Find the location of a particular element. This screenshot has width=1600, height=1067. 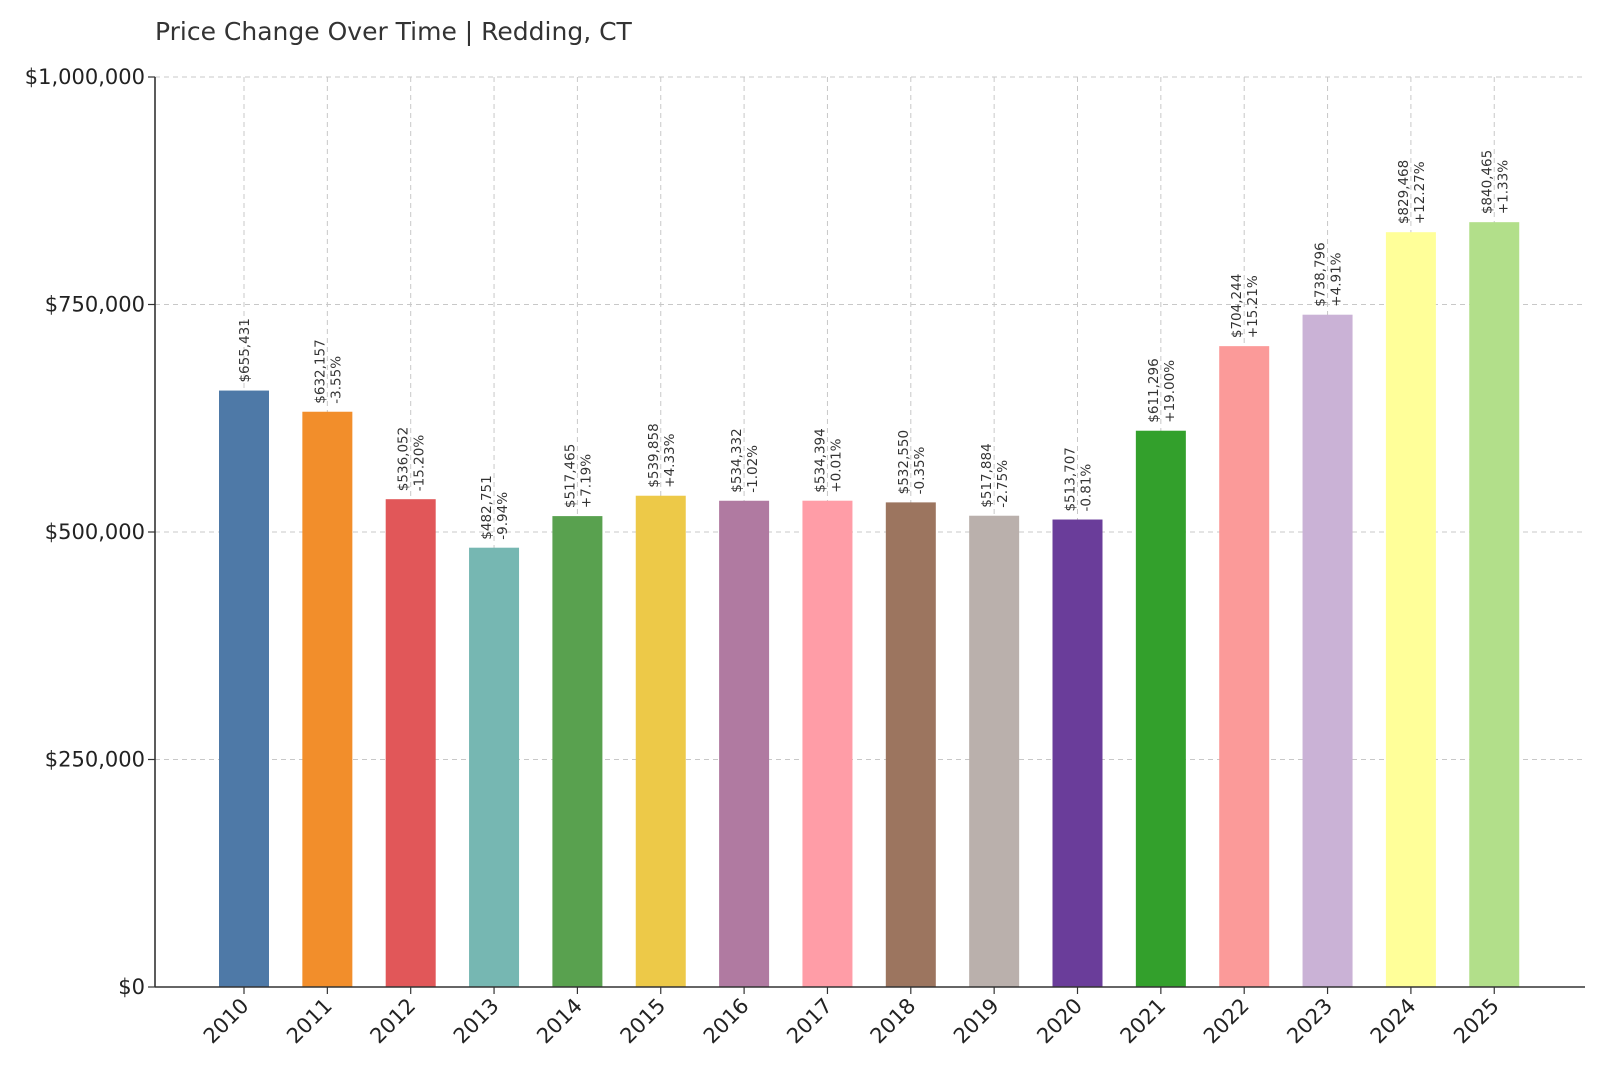

bar-value-label: $517,465 is located at coordinates (570, 476).